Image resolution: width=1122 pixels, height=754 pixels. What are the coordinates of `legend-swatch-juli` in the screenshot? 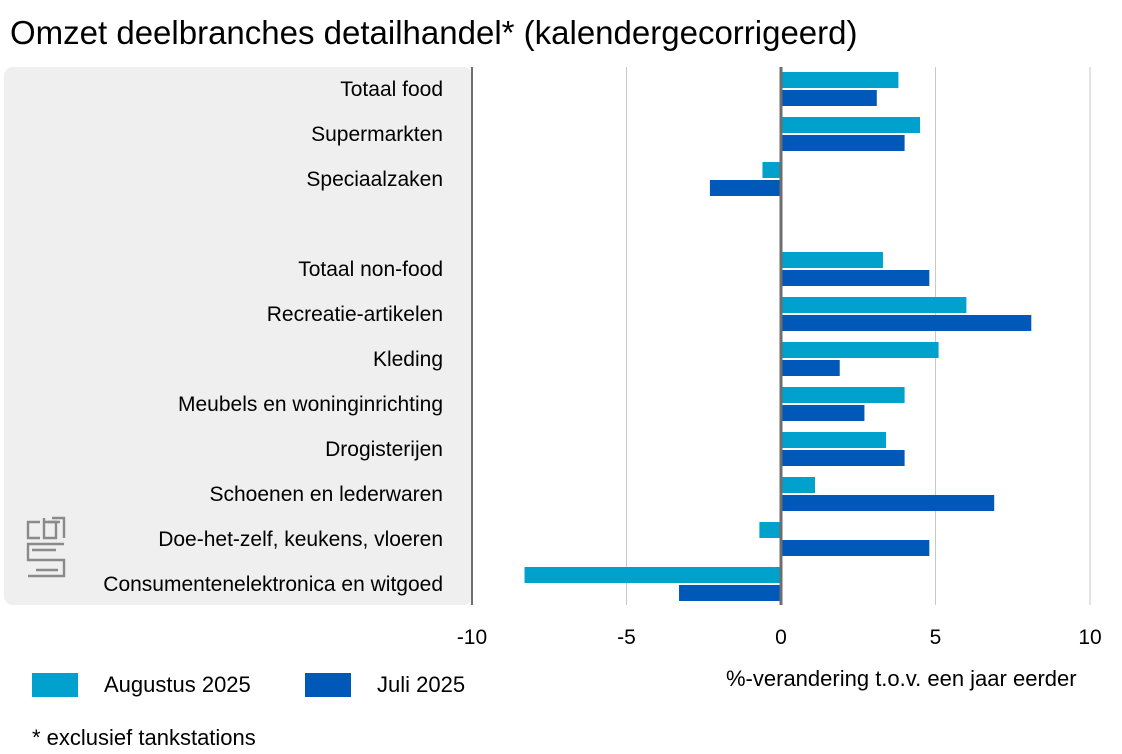 It's located at (328, 685).